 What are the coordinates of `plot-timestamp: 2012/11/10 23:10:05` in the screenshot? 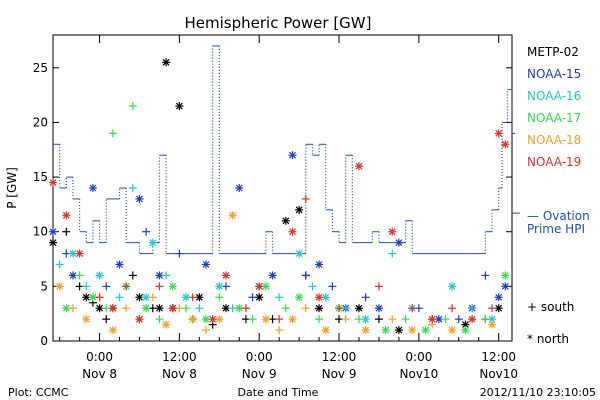 It's located at (538, 392).